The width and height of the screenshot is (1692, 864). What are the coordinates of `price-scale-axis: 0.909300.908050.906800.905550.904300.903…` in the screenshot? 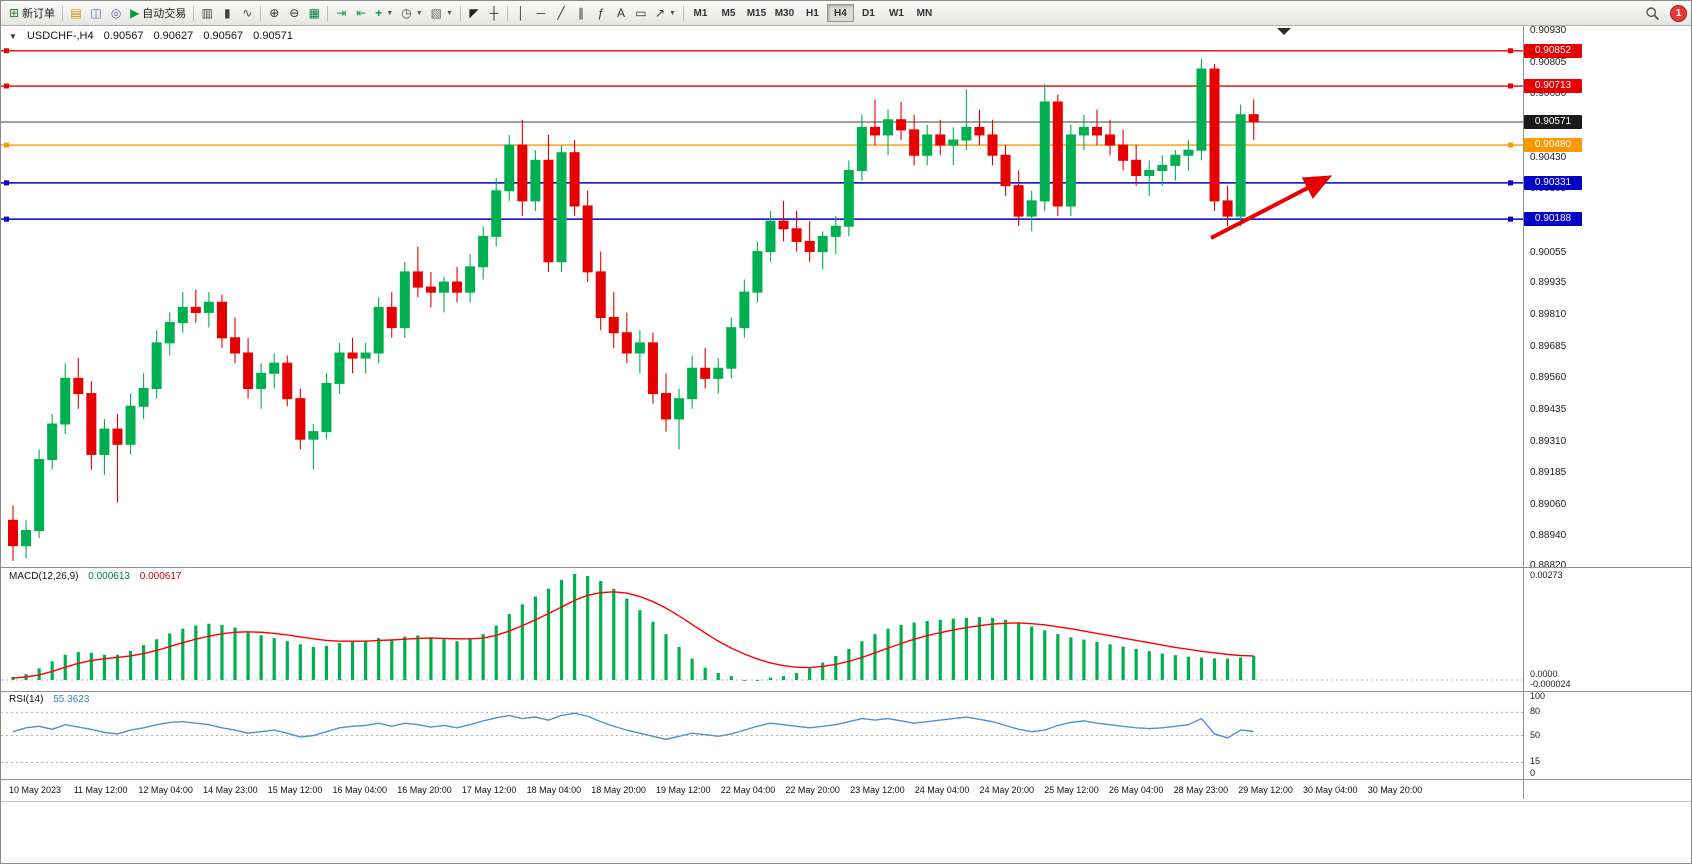 It's located at (1607, 413).